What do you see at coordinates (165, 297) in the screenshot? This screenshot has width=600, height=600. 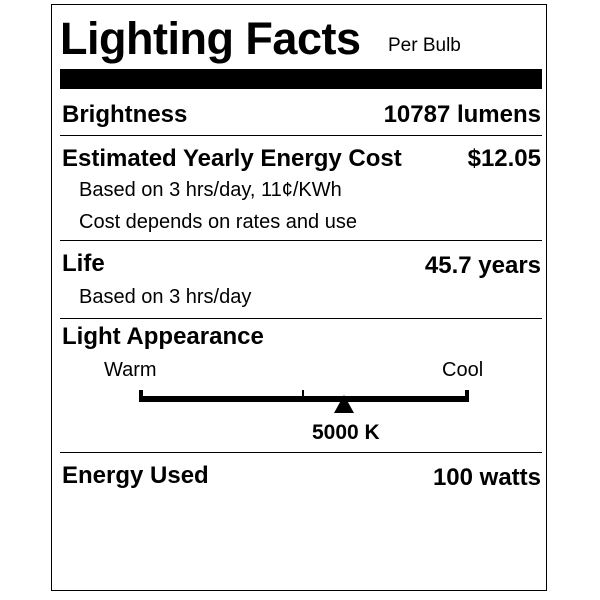 I see `life-note: Based on 3 hrs/day` at bounding box center [165, 297].